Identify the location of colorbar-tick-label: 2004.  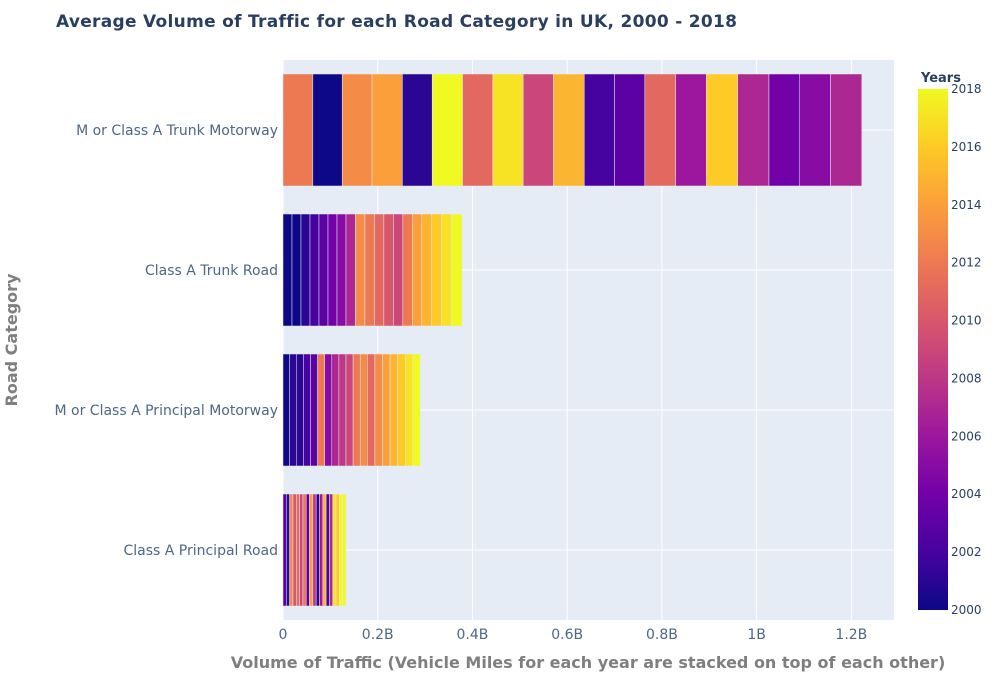
(966, 494).